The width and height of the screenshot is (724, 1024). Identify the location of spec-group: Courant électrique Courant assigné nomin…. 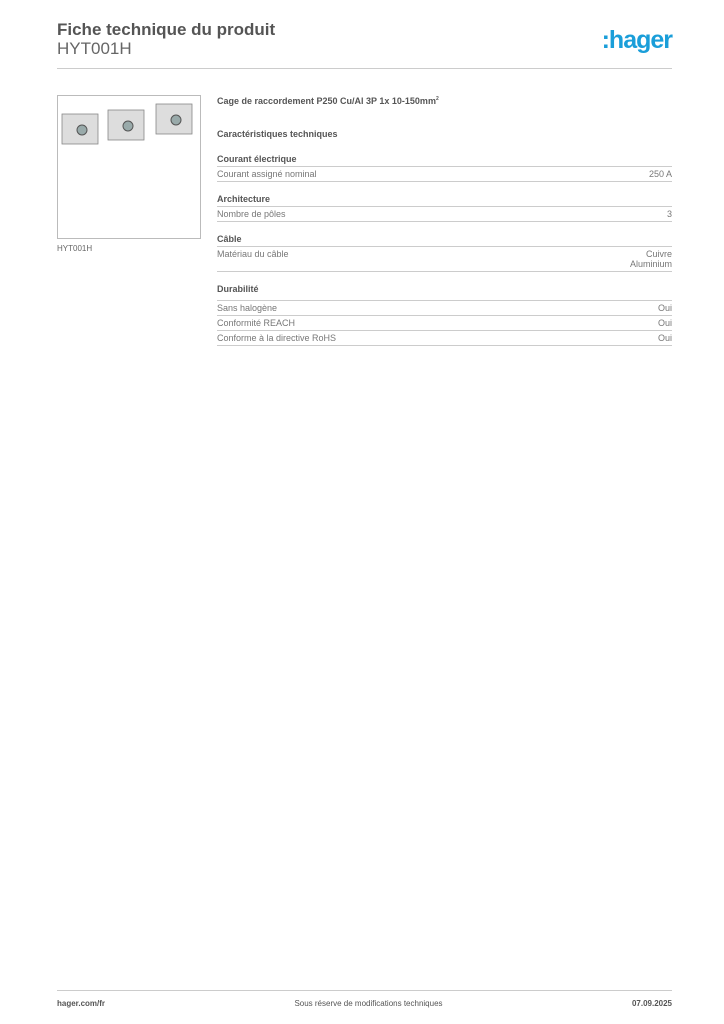
(444, 168).